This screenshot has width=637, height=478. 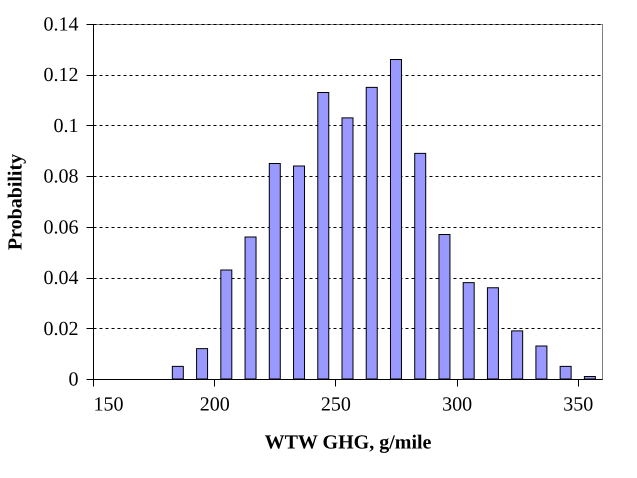 I want to click on x-tick-label: 350, so click(x=578, y=405).